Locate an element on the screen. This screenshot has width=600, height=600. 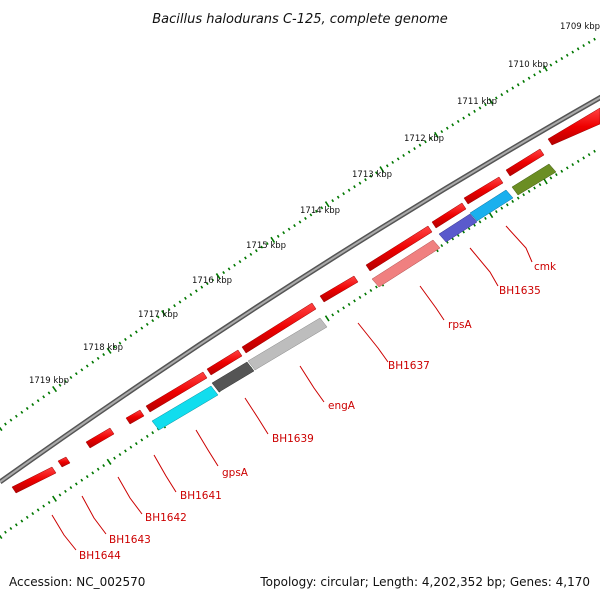
rpsA-feature is located at coordinates (406, 263).